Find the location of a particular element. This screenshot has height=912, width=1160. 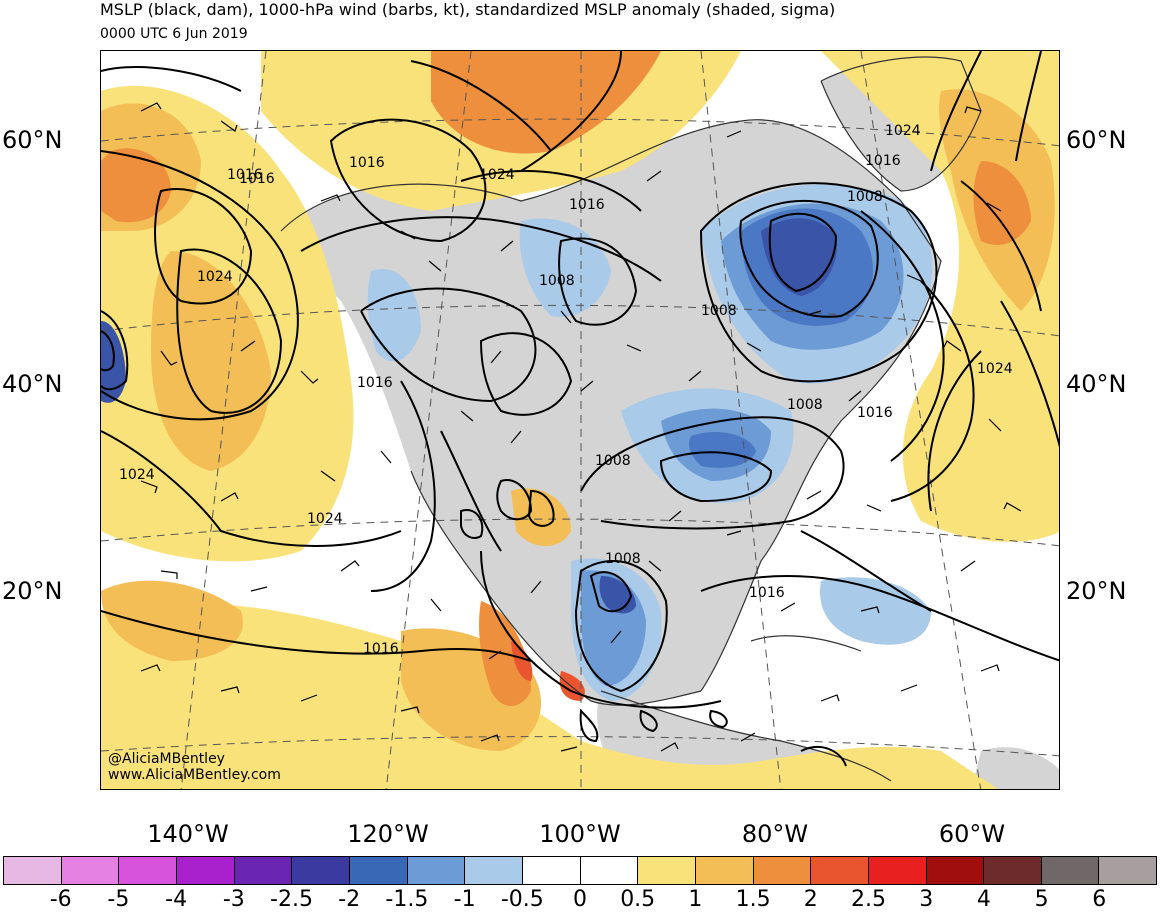

colorbar-label: -3 is located at coordinates (233, 899).